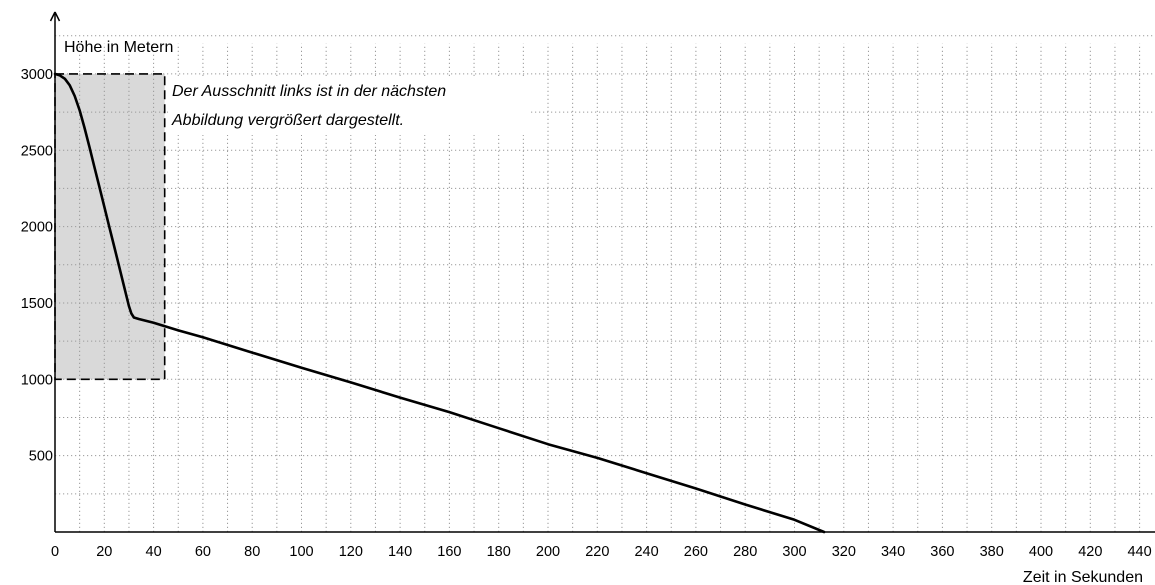  Describe the element at coordinates (893, 552) in the screenshot. I see `x-tick-label: 340` at that location.